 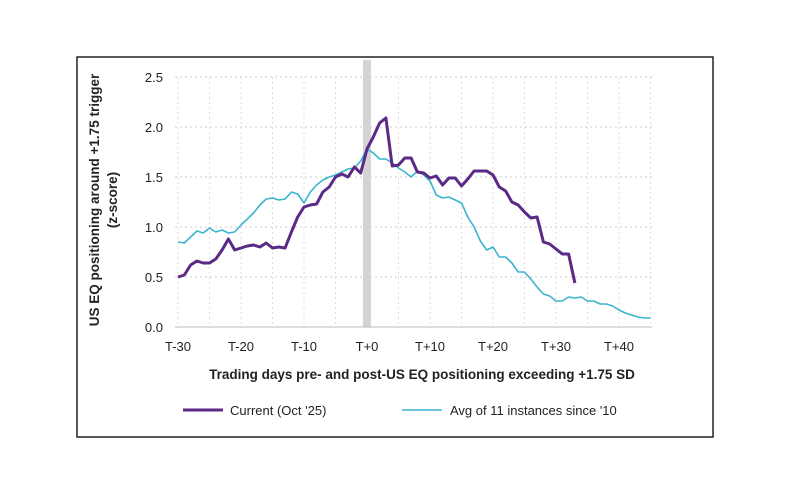 I want to click on y-axis-label-line-1: US EQ positioning around +1.75 trigger, so click(x=94, y=199).